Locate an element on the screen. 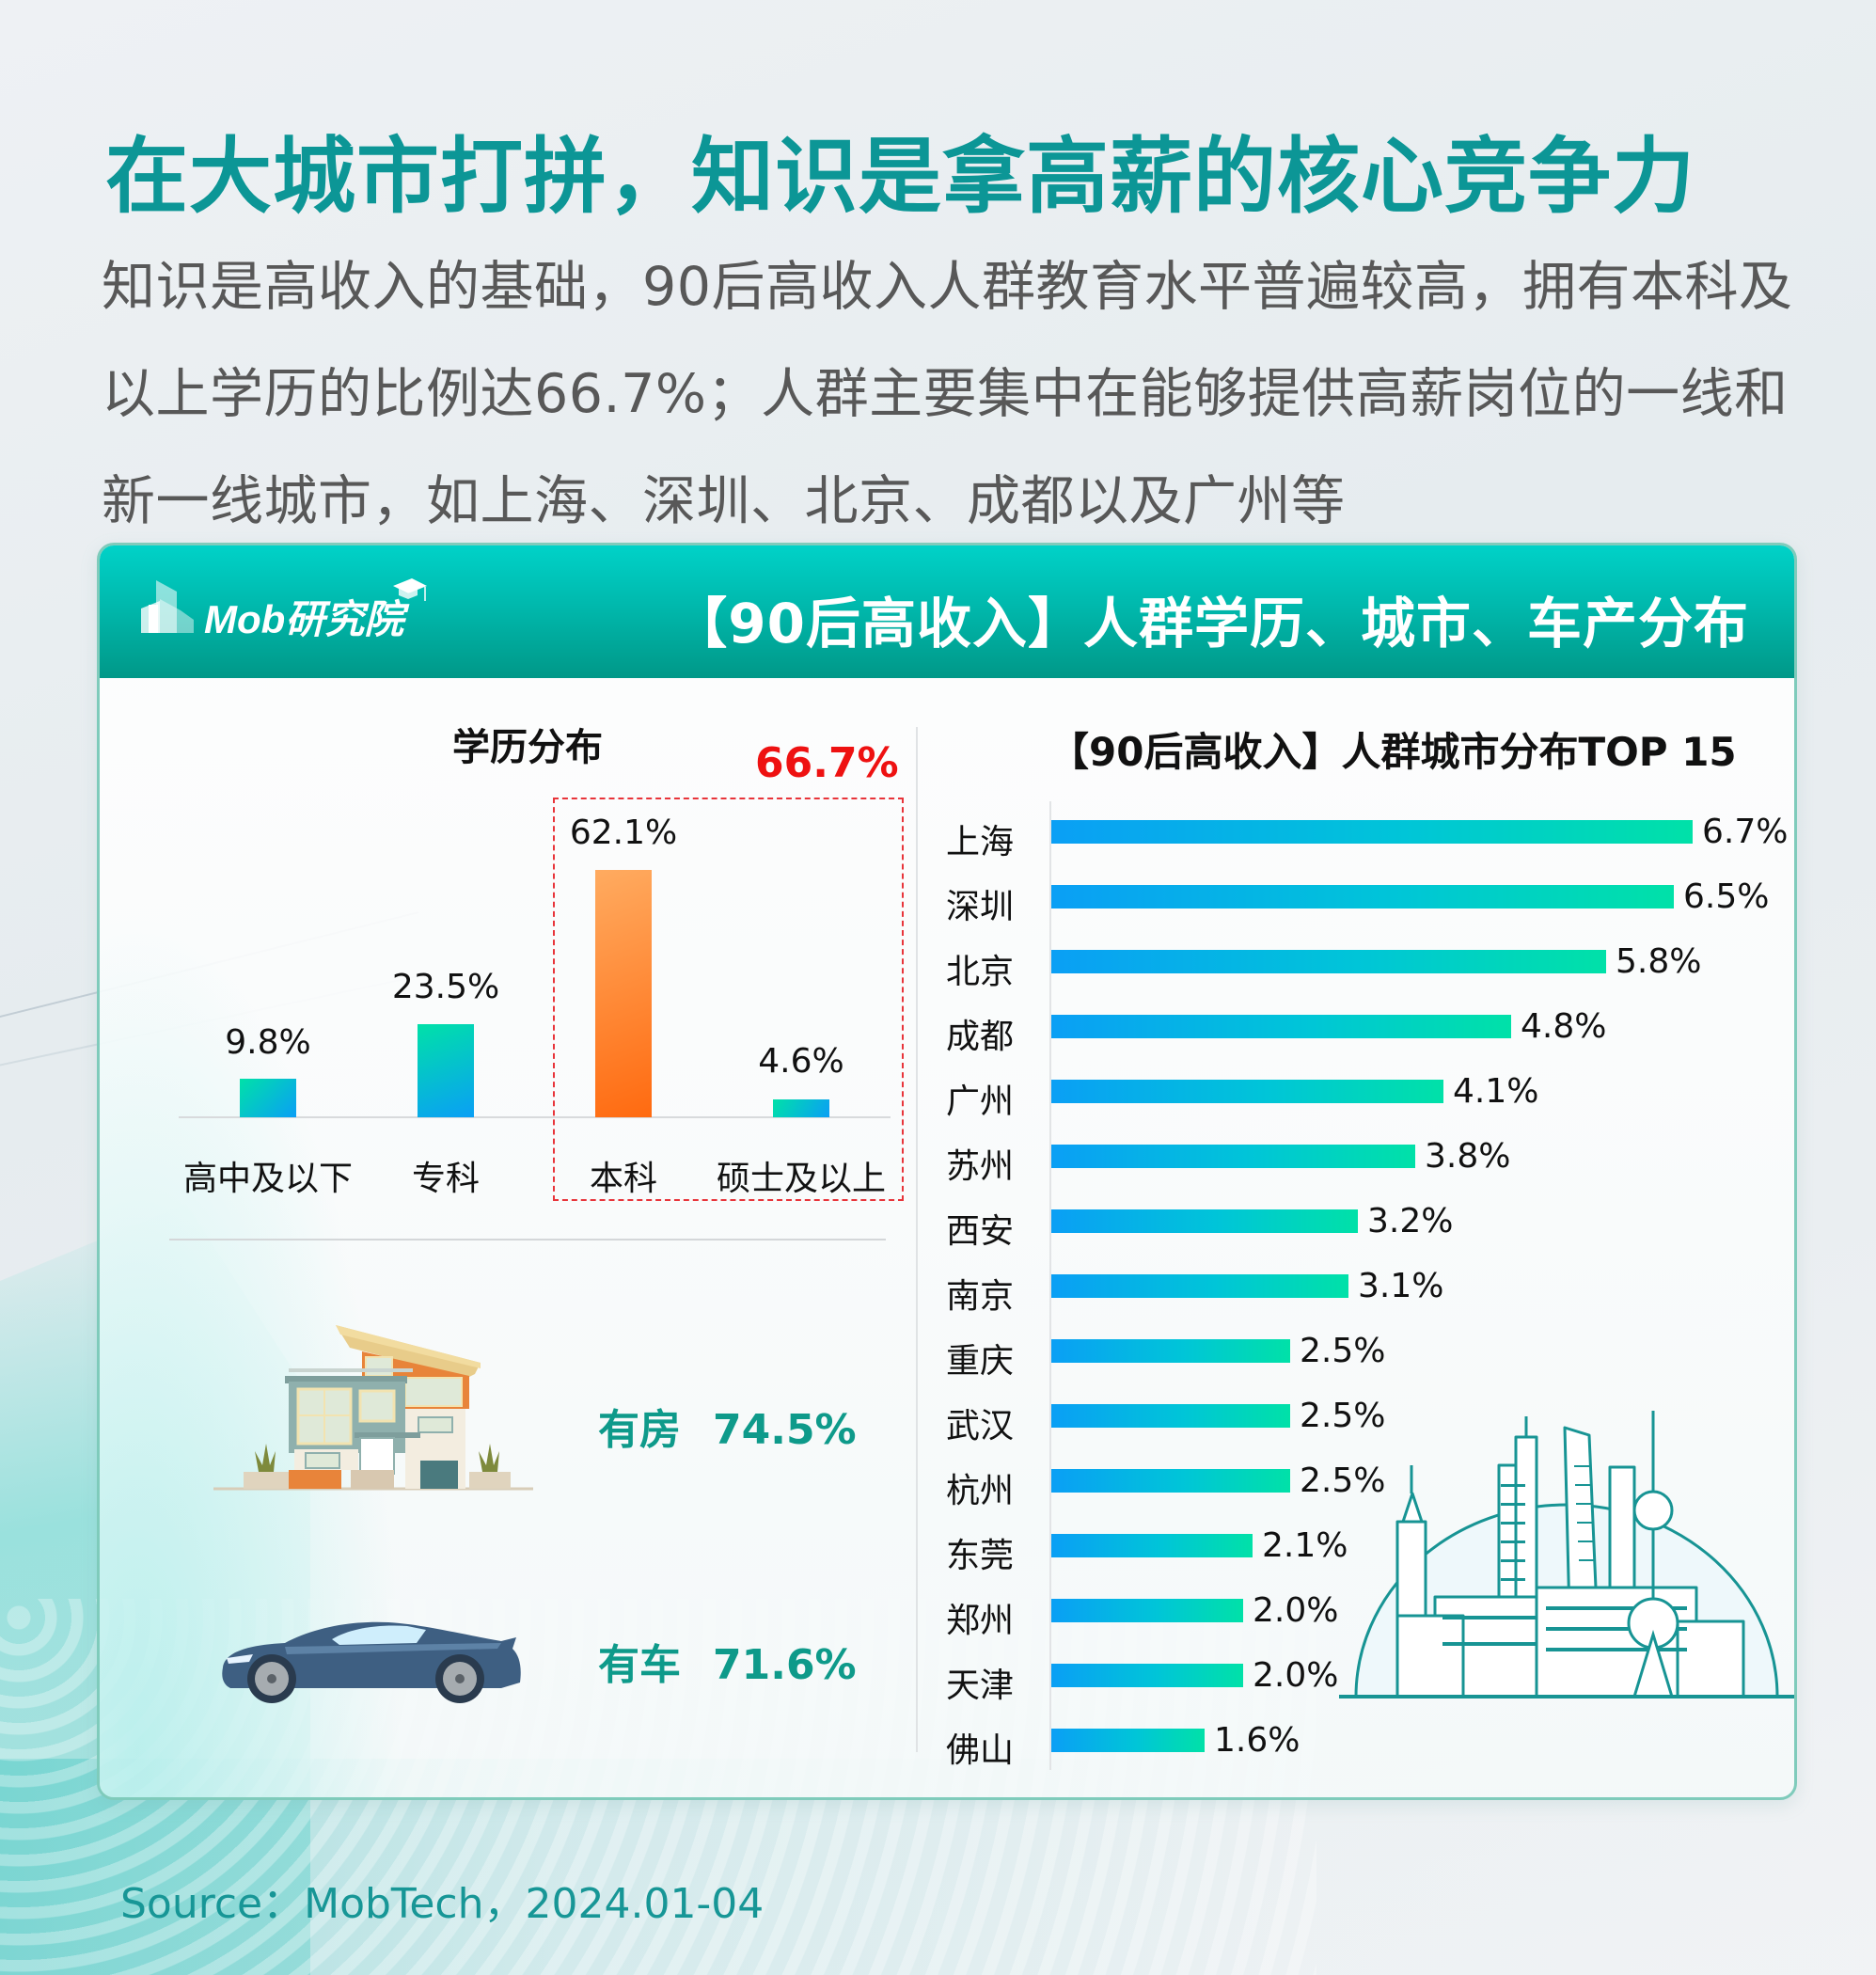 The height and width of the screenshot is (1975, 1876). city-label: 南京 is located at coordinates (981, 1296).